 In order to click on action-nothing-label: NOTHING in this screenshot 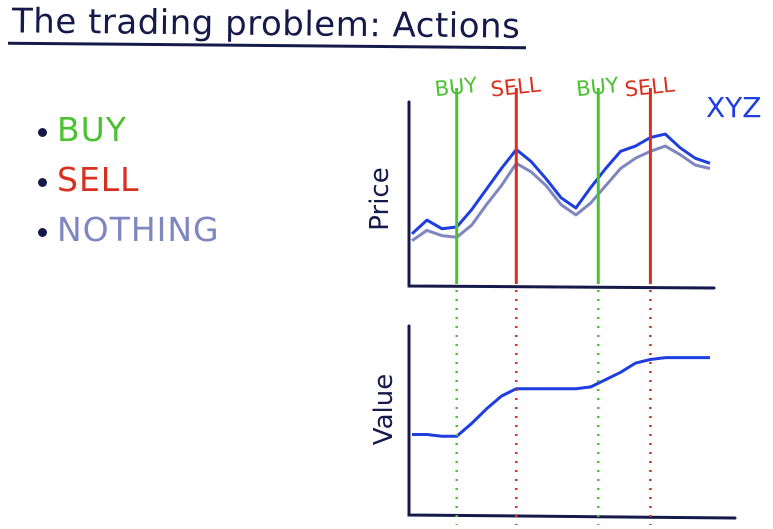, I will do `click(138, 229)`.